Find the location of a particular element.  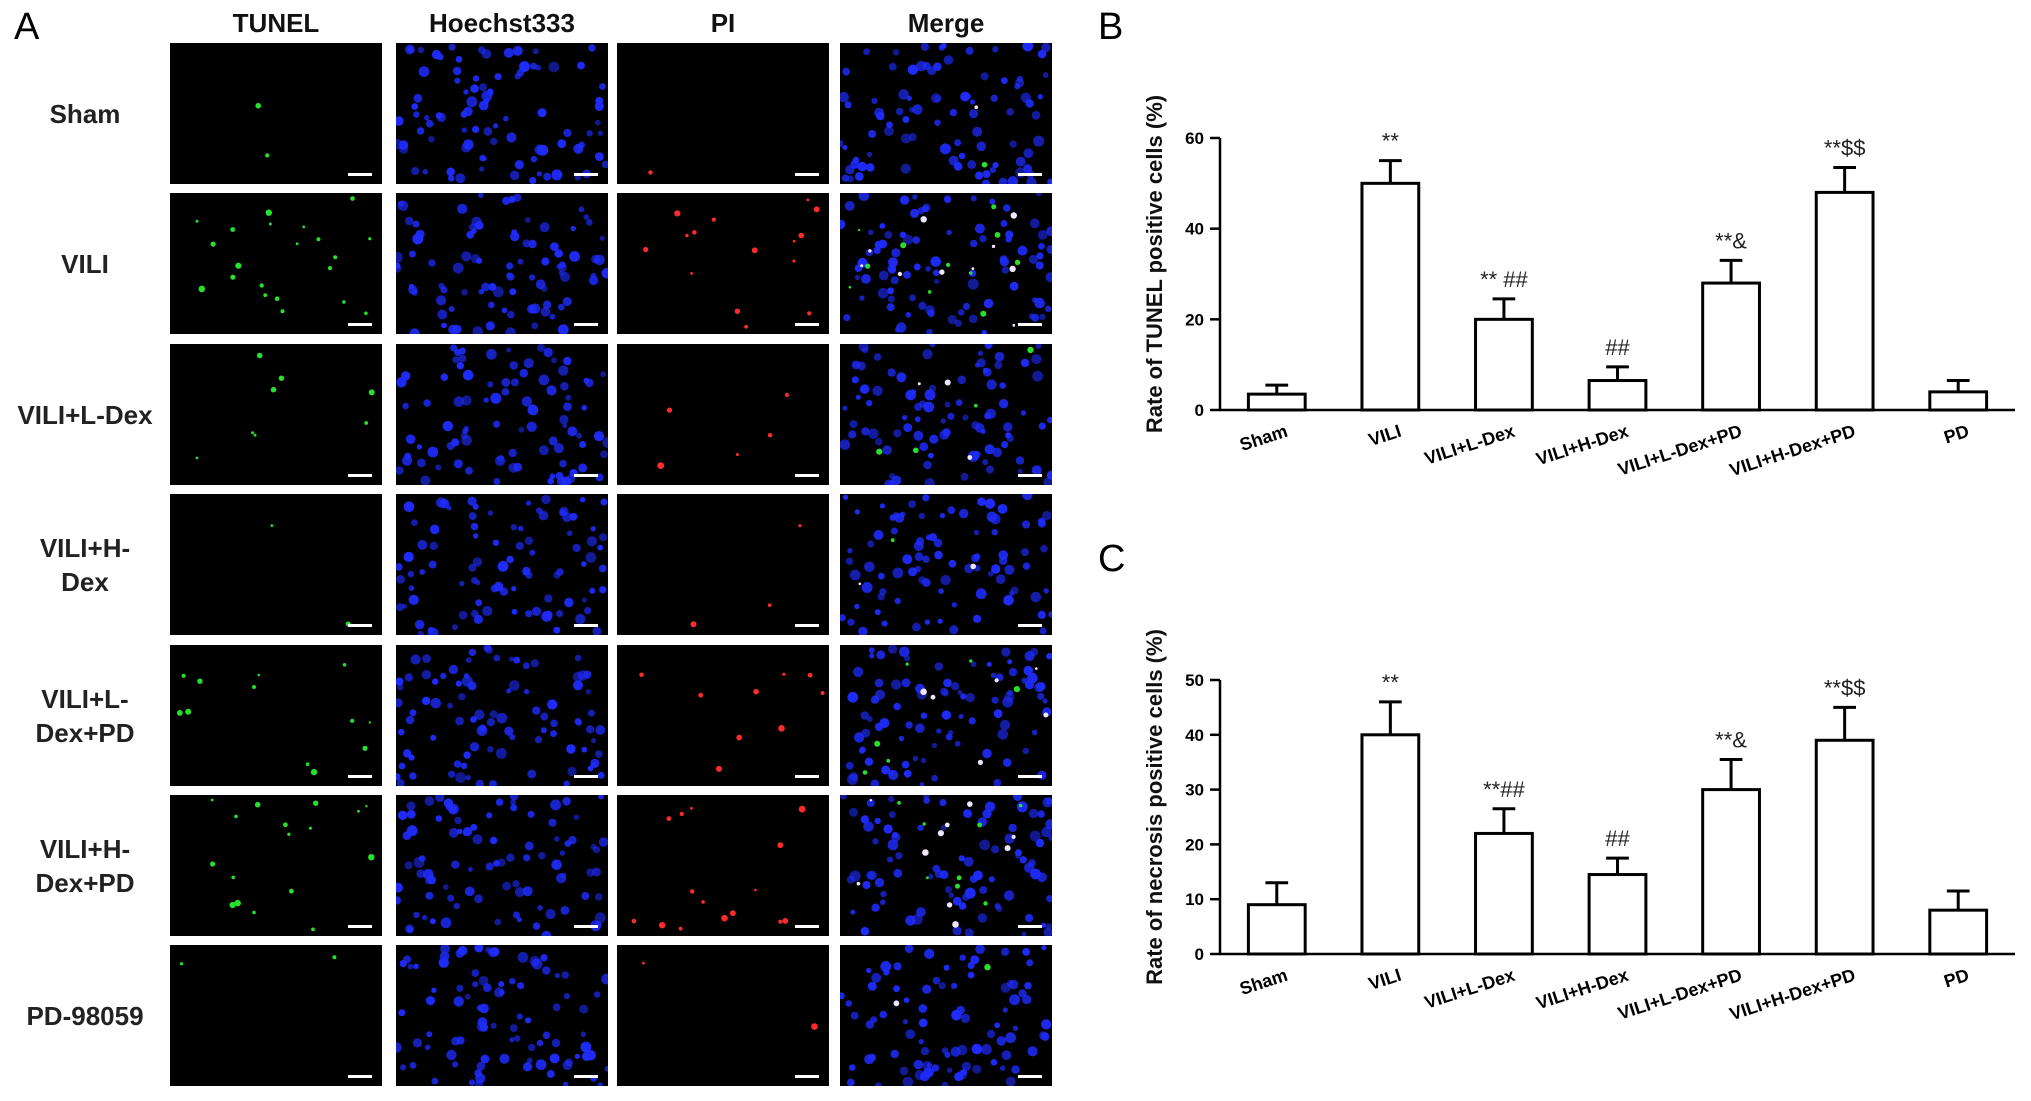

micrograph-pi is located at coordinates (723, 113).